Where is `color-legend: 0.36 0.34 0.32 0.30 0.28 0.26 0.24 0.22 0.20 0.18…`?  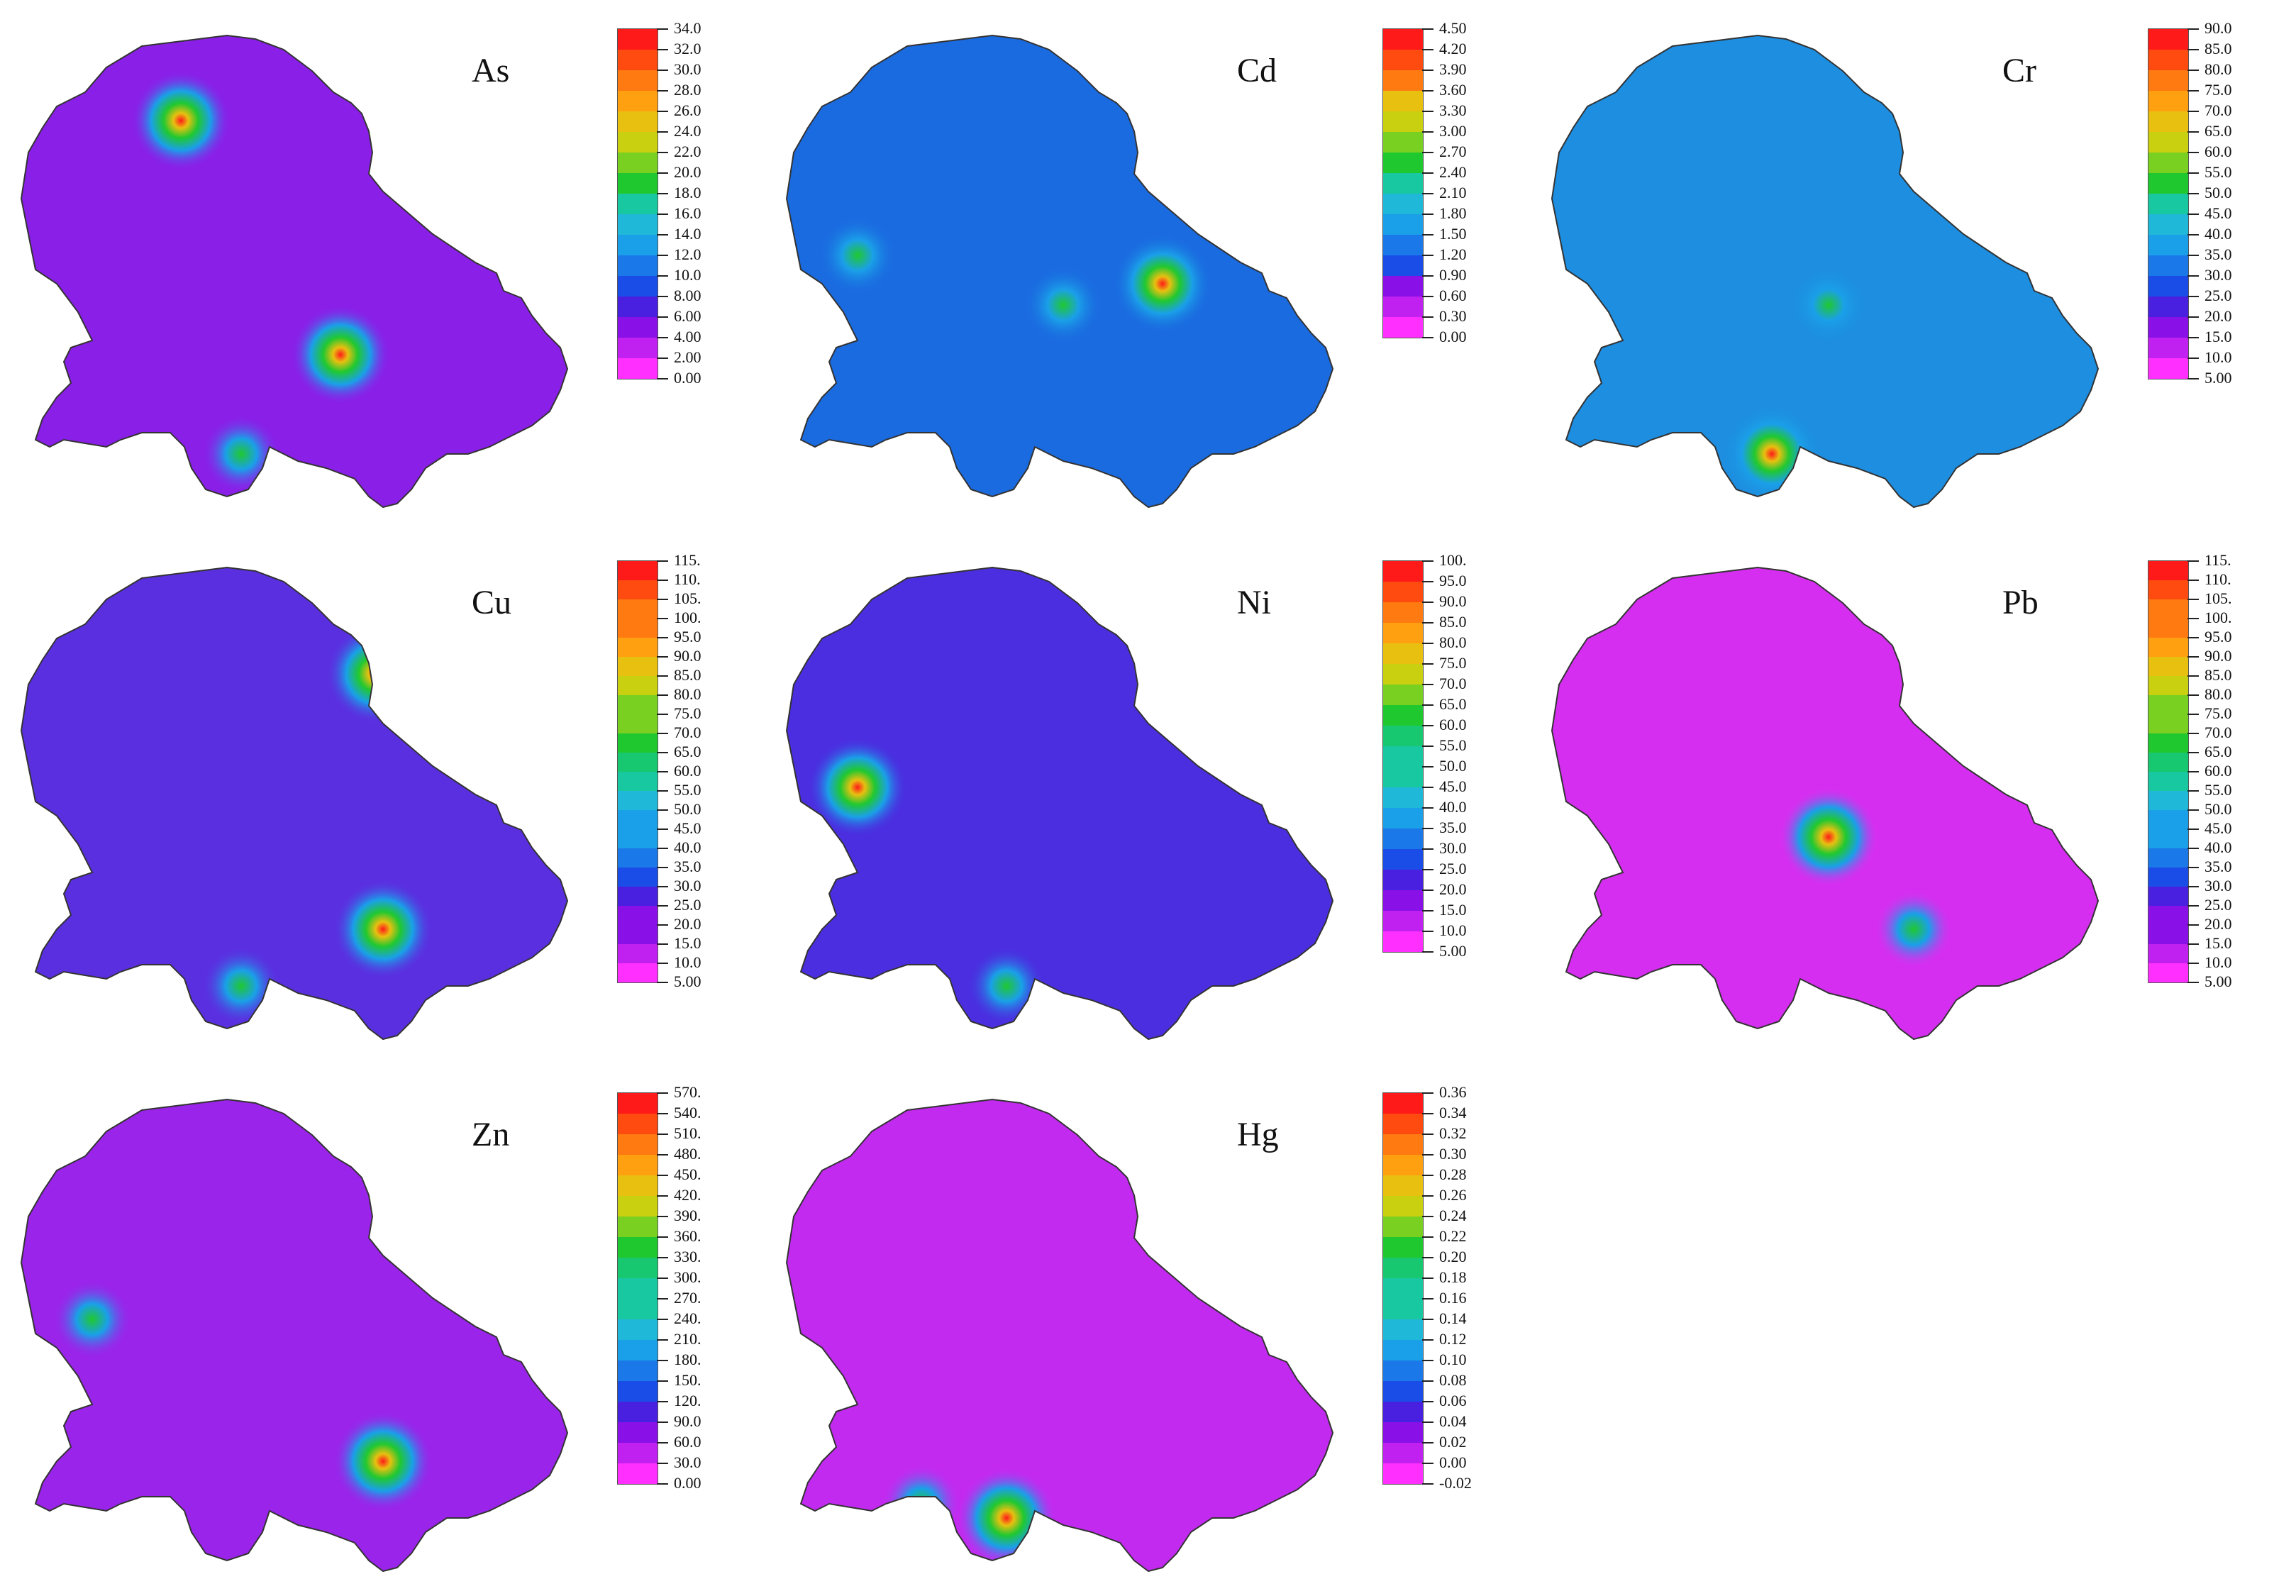 color-legend: 0.36 0.34 0.32 0.30 0.28 0.26 0.24 0.22 0.20 0.18… is located at coordinates (1453, 1323).